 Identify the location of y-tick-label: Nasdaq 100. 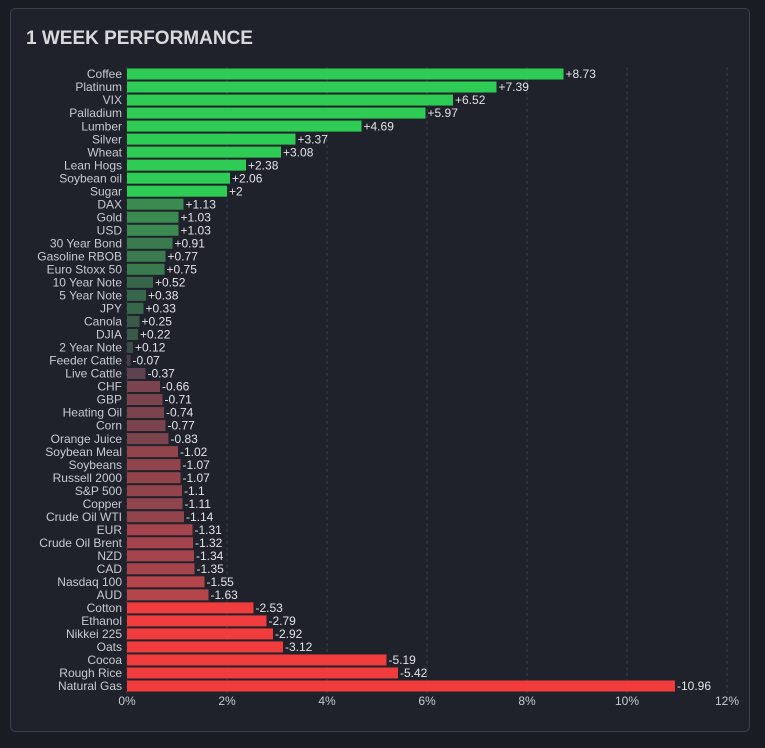
(89, 582).